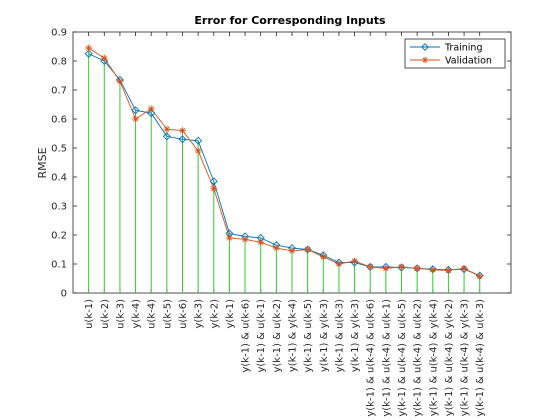 The width and height of the screenshot is (560, 420). Describe the element at coordinates (480, 358) in the screenshot. I see `x-tick-label: y(k-1) & u(k-4) & u(k-3)` at that location.